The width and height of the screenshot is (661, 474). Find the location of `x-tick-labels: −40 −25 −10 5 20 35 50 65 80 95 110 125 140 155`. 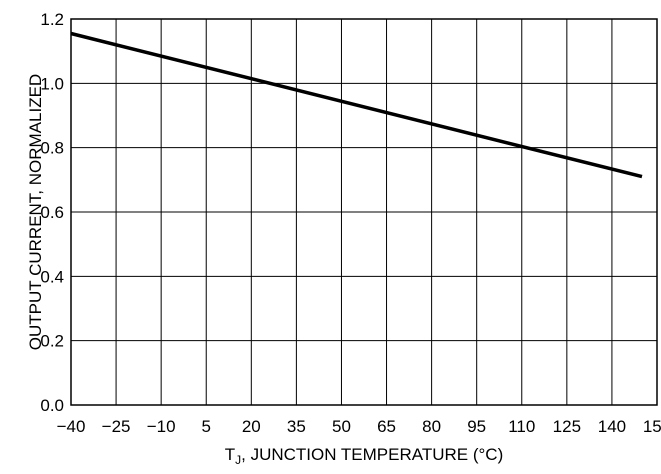

x-tick-labels: −40 −25 −10 5 20 35 50 65 80 95 110 125 140 155 is located at coordinates (359, 426).